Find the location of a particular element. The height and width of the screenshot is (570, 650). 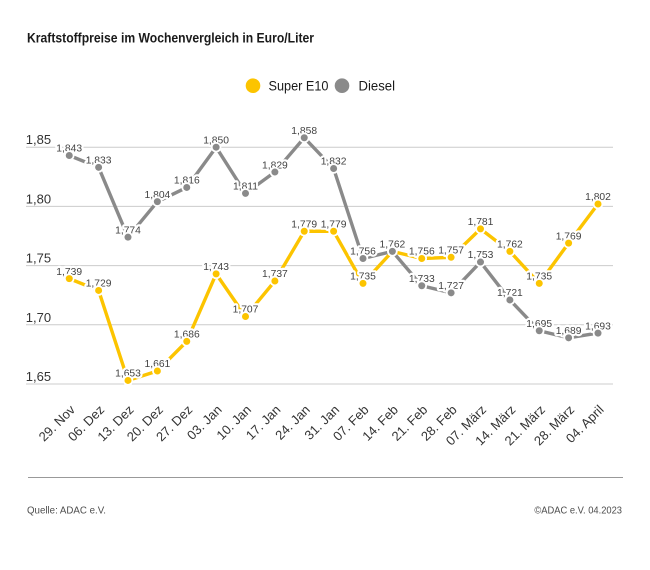

svg-text: 1,850 is located at coordinates (216, 140).